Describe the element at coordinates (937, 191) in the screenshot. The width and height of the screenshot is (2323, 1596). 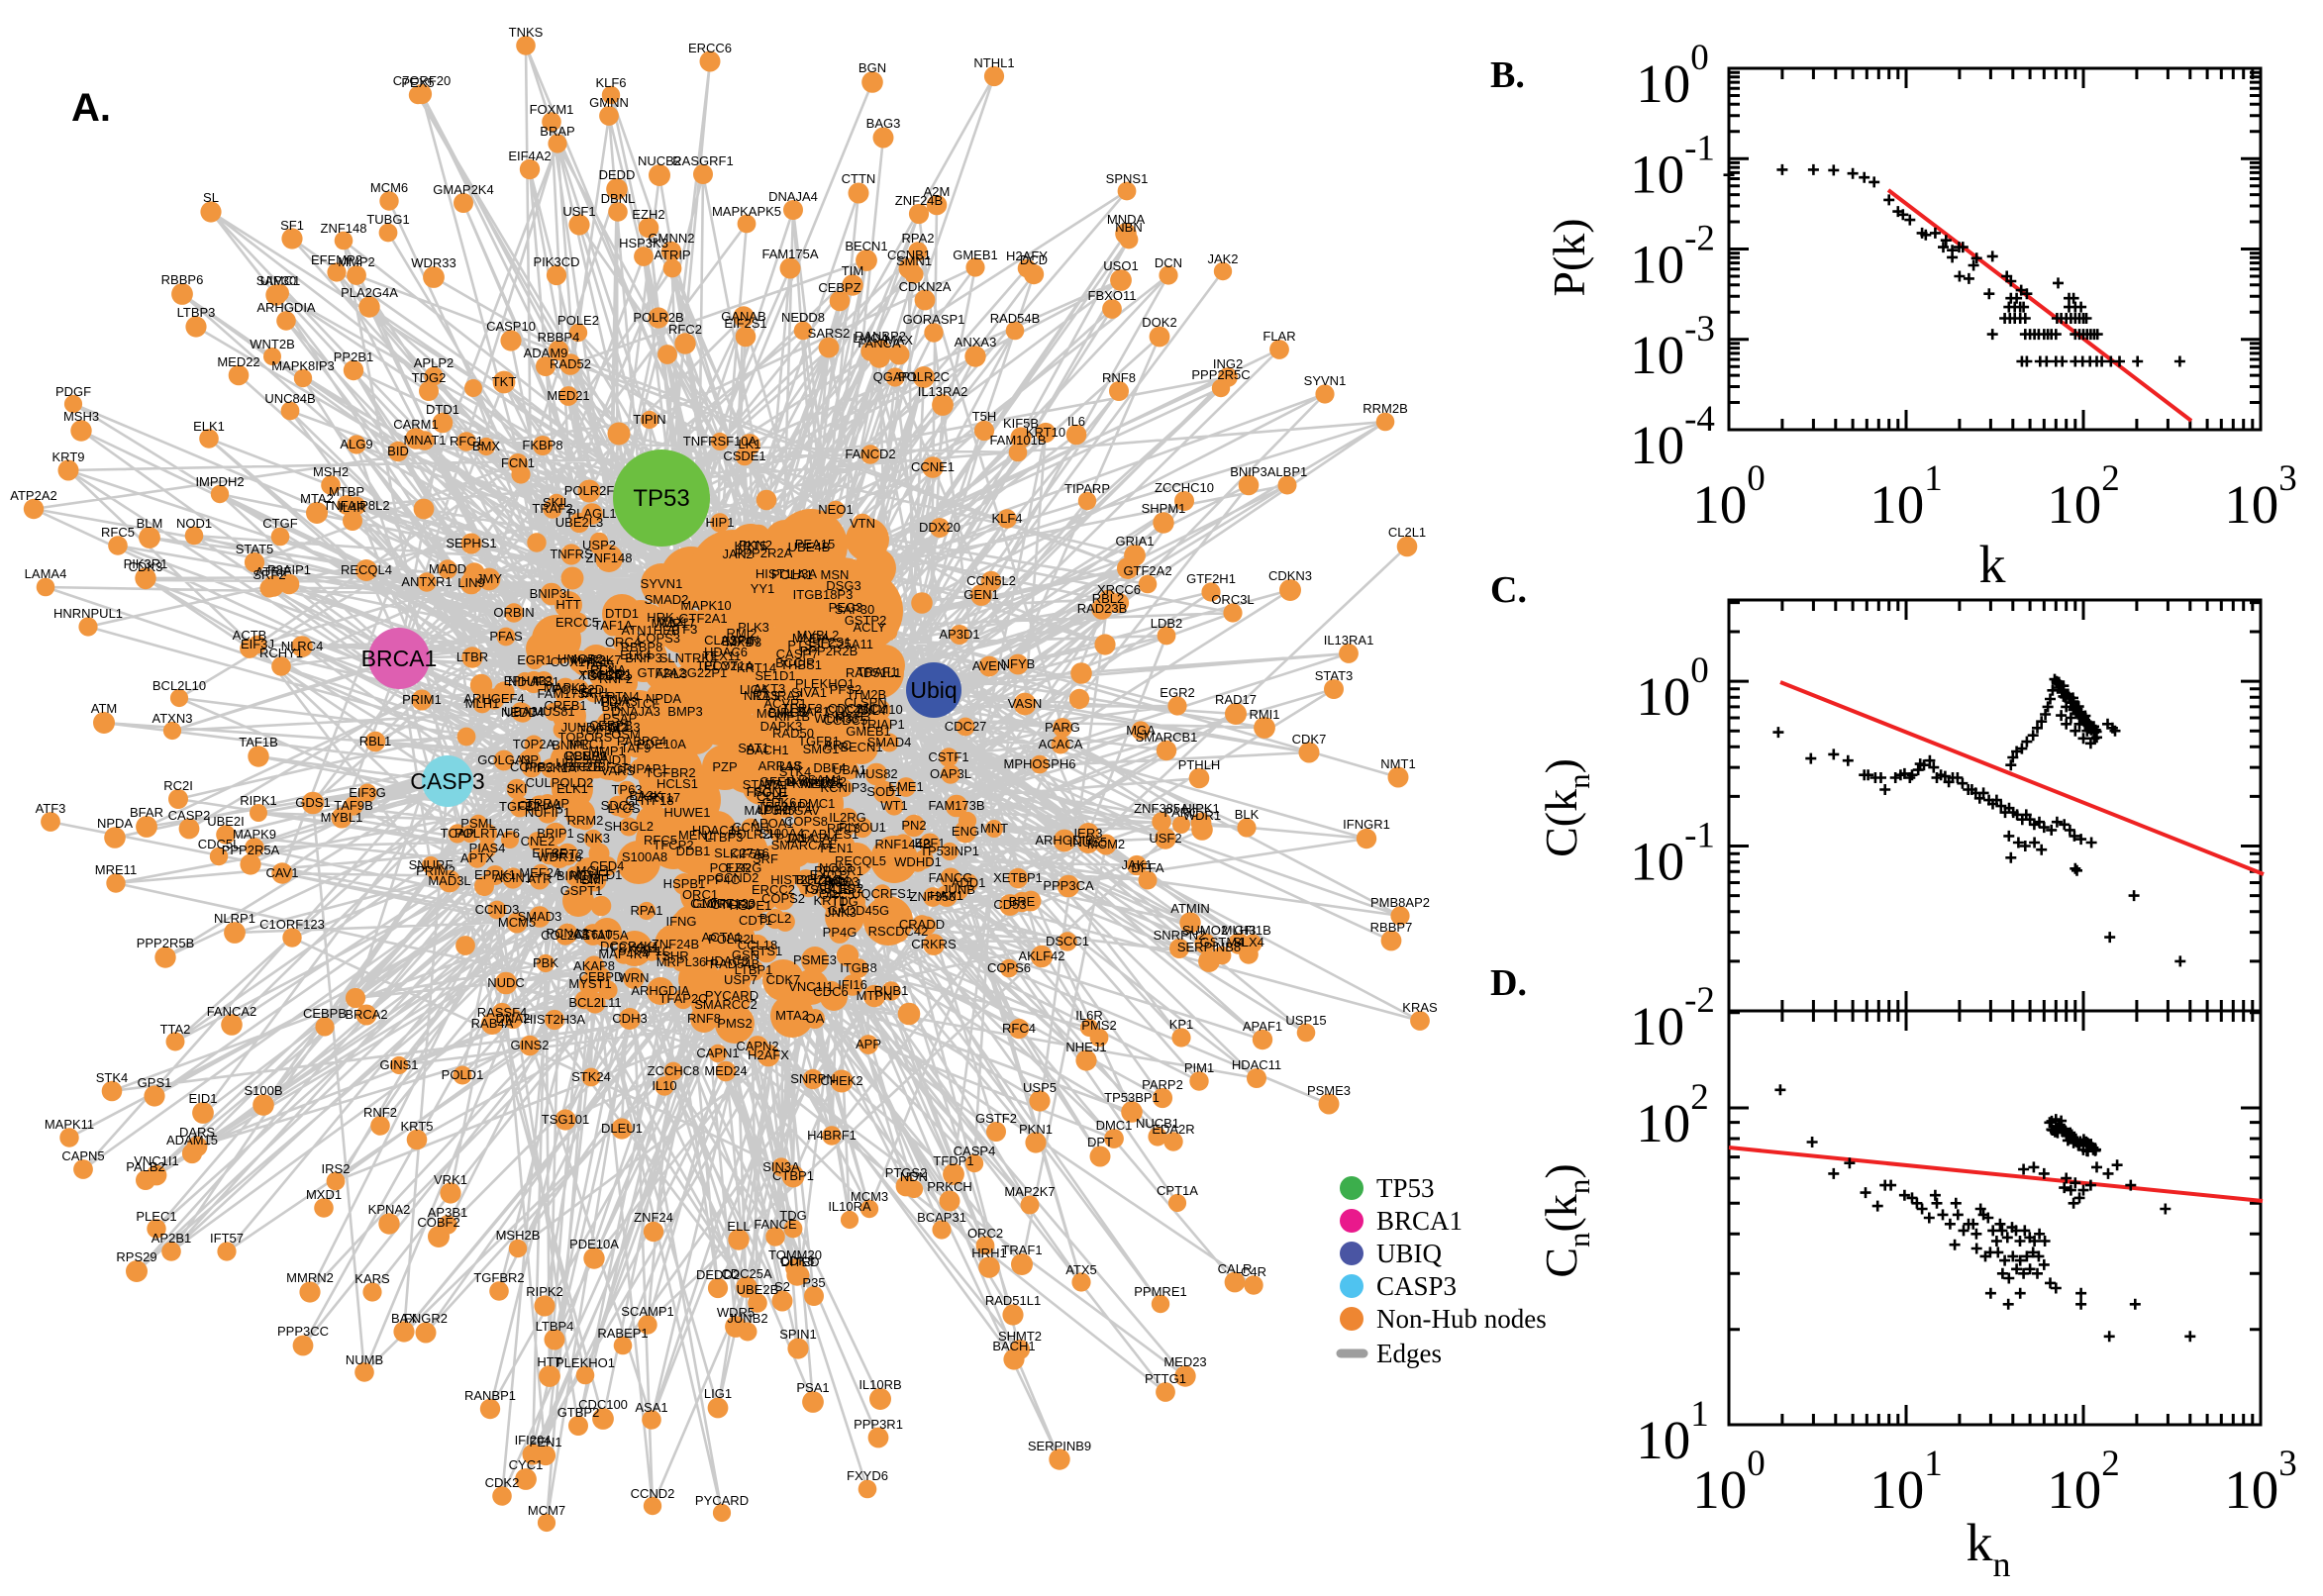
I see `svg-text: A2M` at that location.